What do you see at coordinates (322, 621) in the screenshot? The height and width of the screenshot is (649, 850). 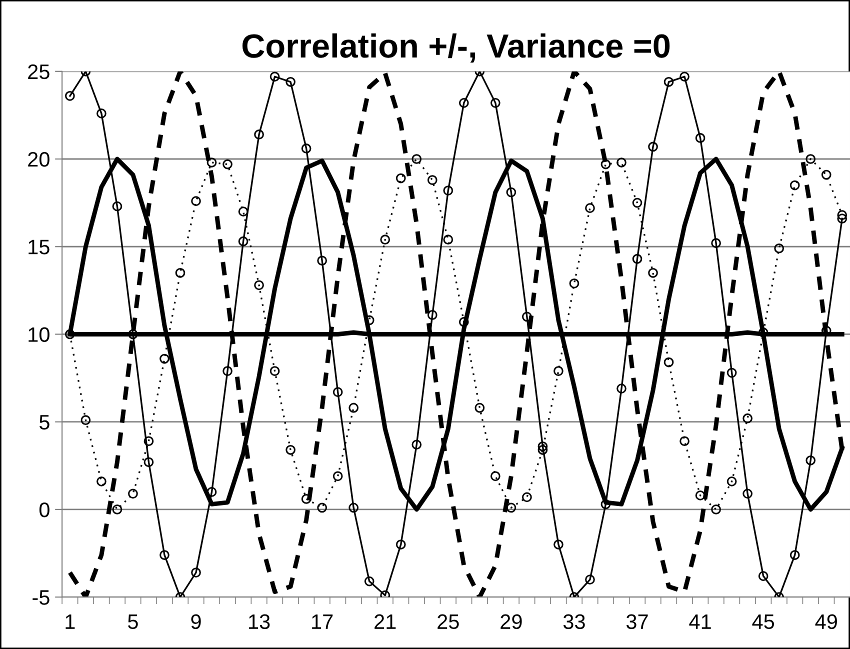 I see `x-tick-label: 17` at bounding box center [322, 621].